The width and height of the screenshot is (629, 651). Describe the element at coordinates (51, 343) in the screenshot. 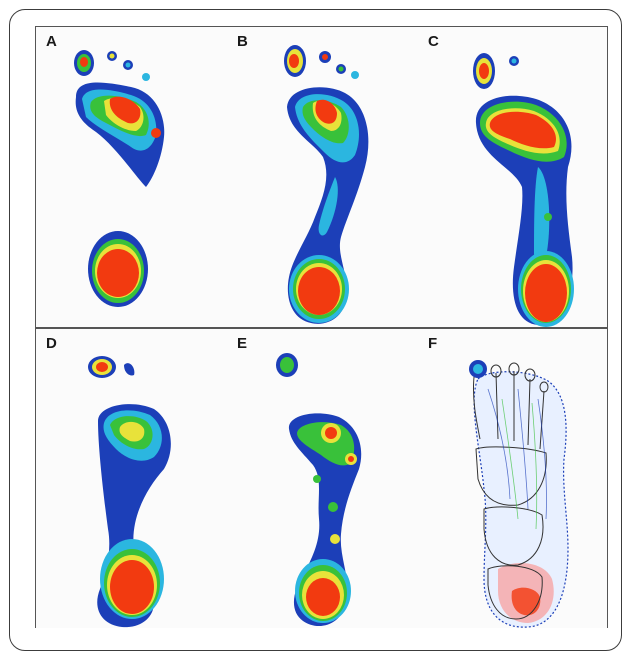

I see `panel-label: D` at that location.